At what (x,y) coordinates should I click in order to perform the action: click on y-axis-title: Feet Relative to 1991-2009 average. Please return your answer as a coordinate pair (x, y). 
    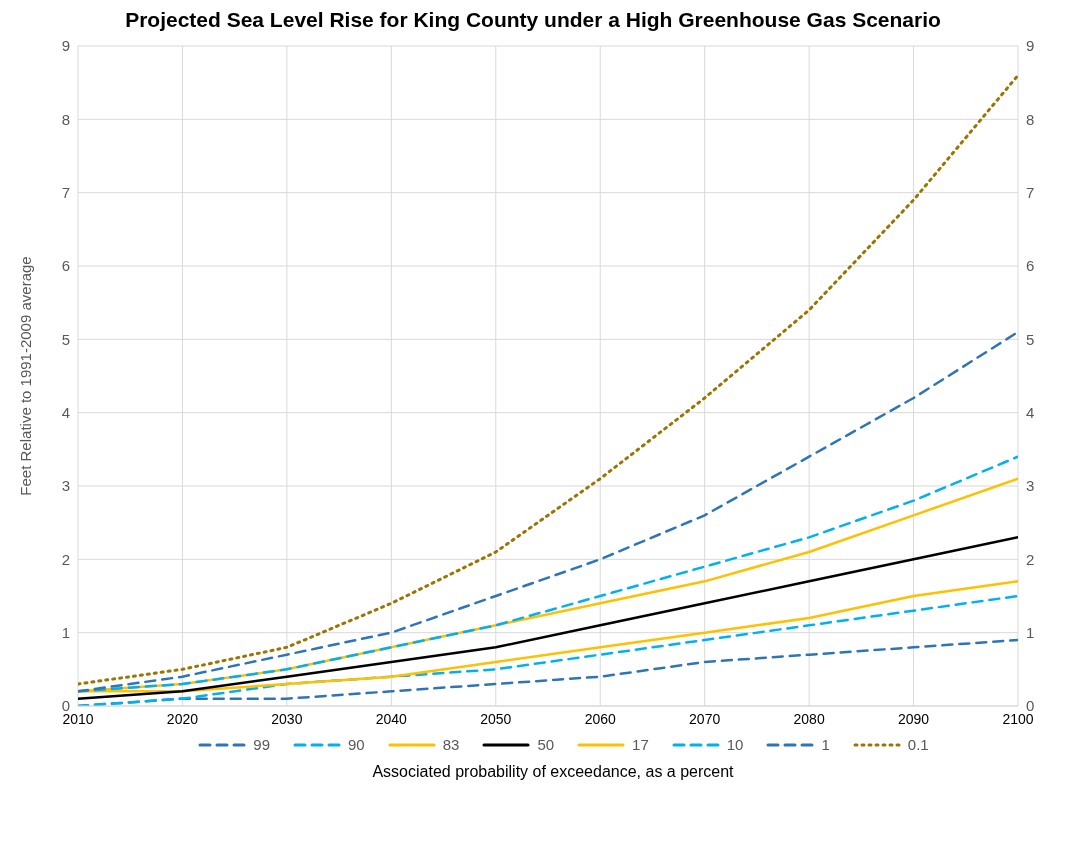
    Looking at the image, I should click on (26, 376).